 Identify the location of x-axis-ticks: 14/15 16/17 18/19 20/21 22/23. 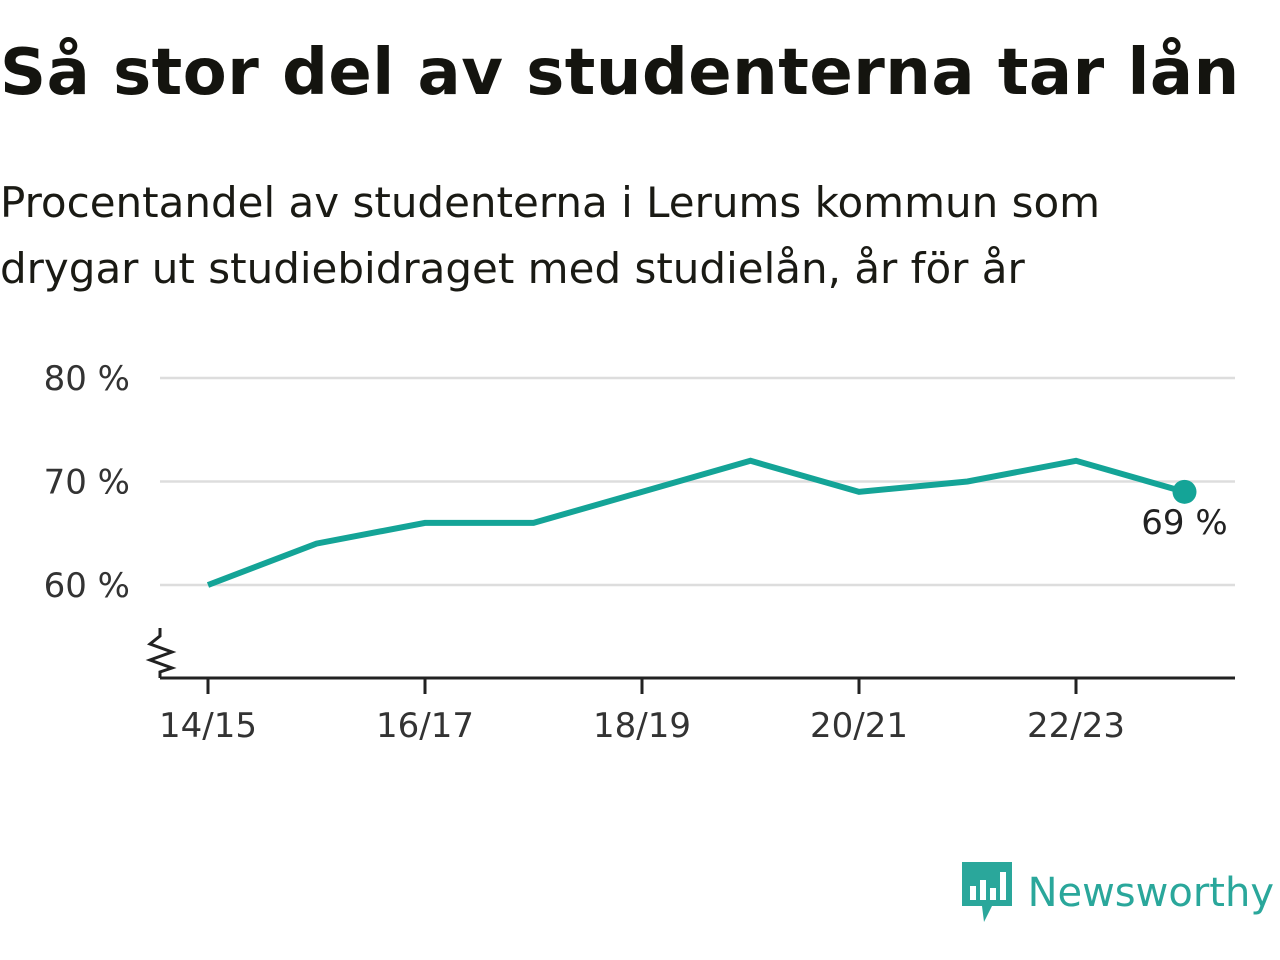
(642, 712).